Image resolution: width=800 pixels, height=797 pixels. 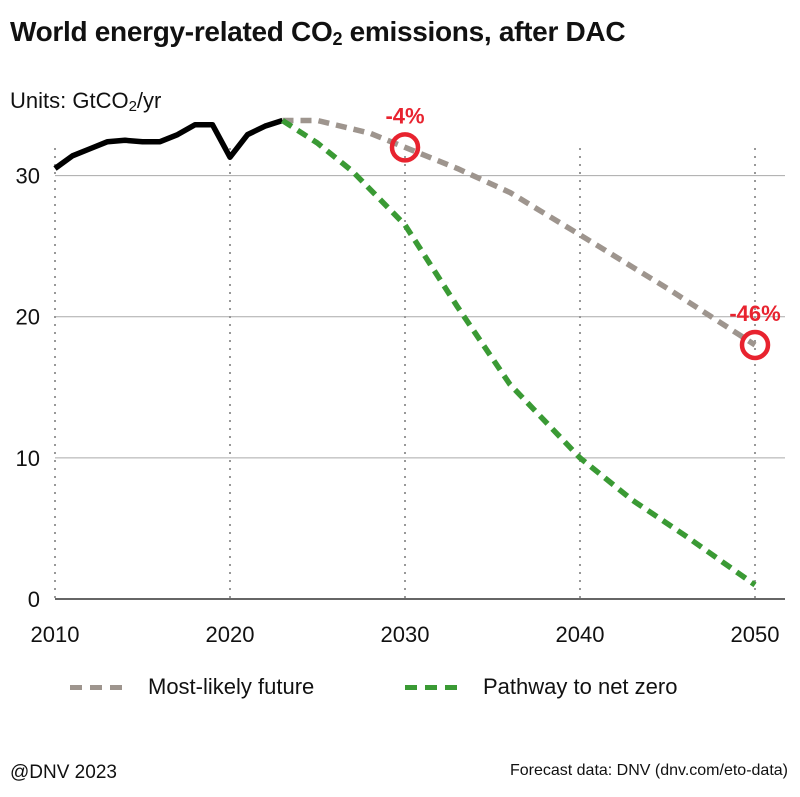 I want to click on legend-item-most-likely: Most-likely future, so click(x=192, y=687).